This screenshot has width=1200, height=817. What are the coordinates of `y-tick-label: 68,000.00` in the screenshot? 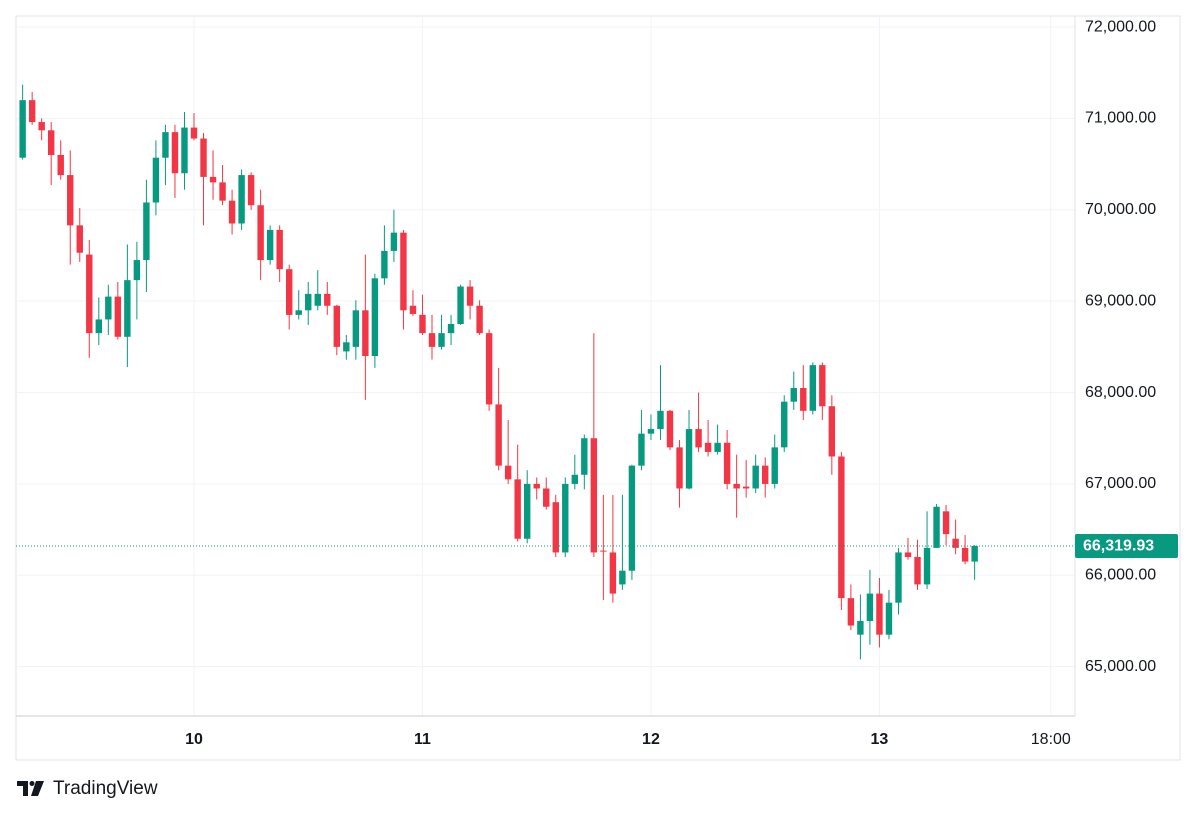 It's located at (1120, 392).